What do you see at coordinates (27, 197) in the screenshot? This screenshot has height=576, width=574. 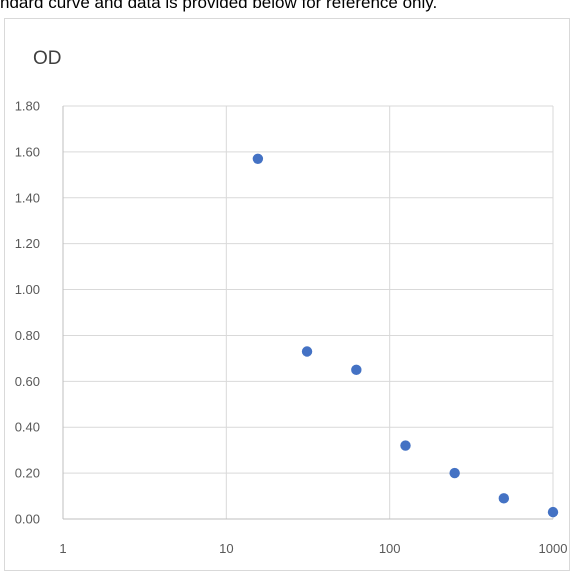 I see `y-tick-label: 1.40` at bounding box center [27, 197].